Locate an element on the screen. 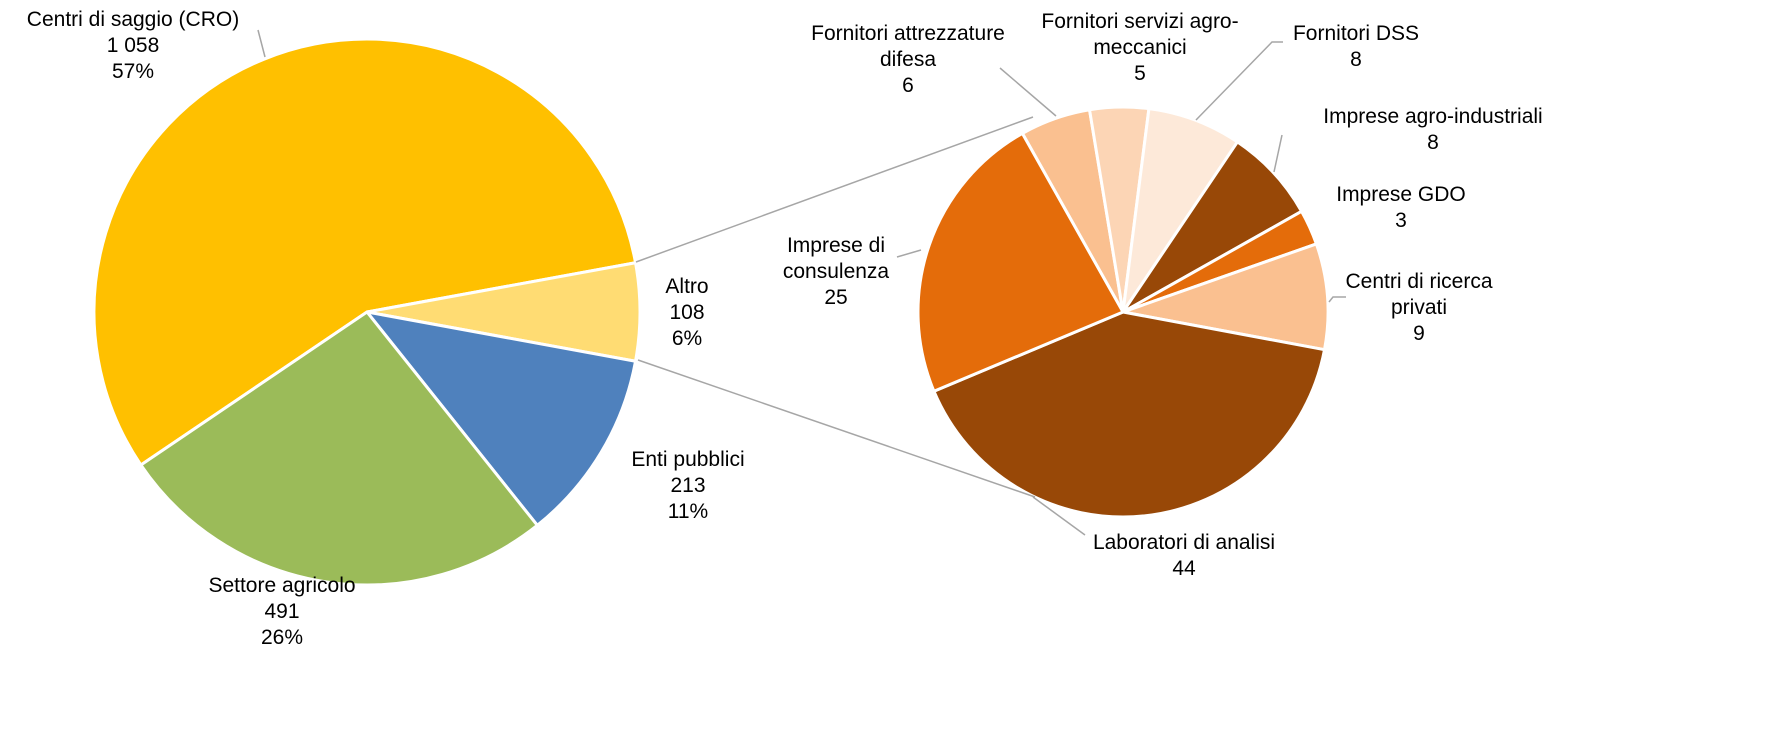  slice-label: Fornitori DSS 8 is located at coordinates (1356, 47).